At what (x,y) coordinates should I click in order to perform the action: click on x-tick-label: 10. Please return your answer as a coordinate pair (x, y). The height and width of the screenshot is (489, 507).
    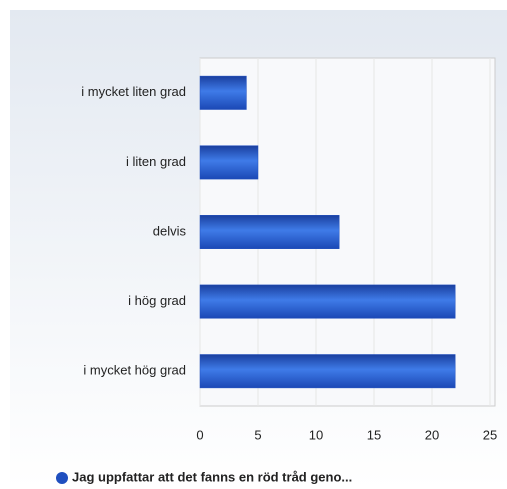
    Looking at the image, I should click on (316, 434).